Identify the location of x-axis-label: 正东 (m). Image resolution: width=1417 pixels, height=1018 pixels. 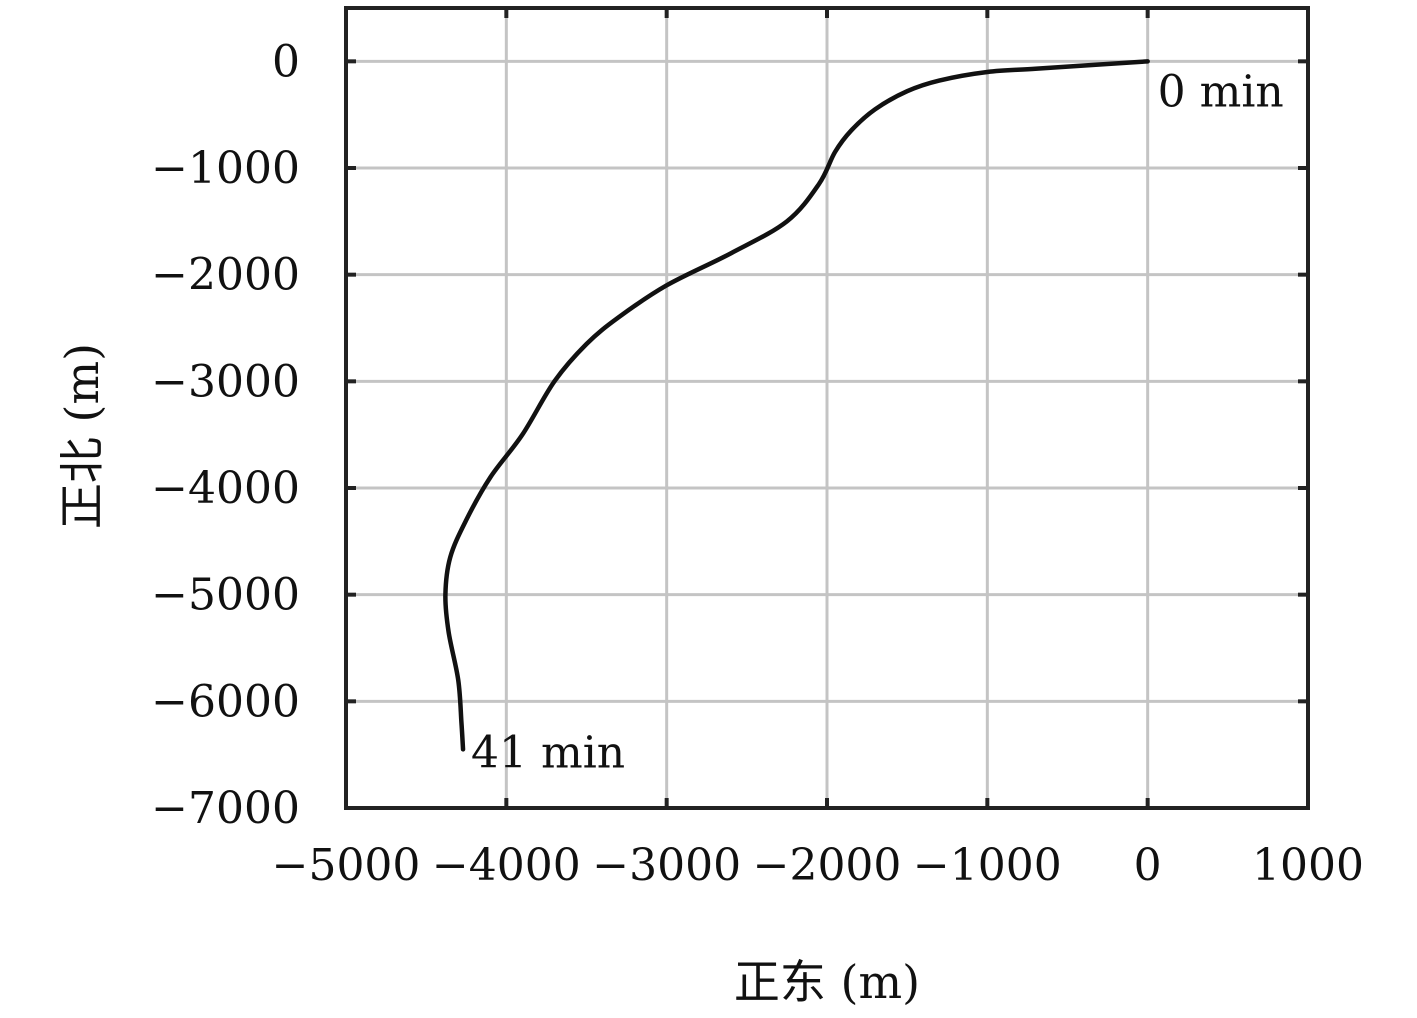
(827, 982).